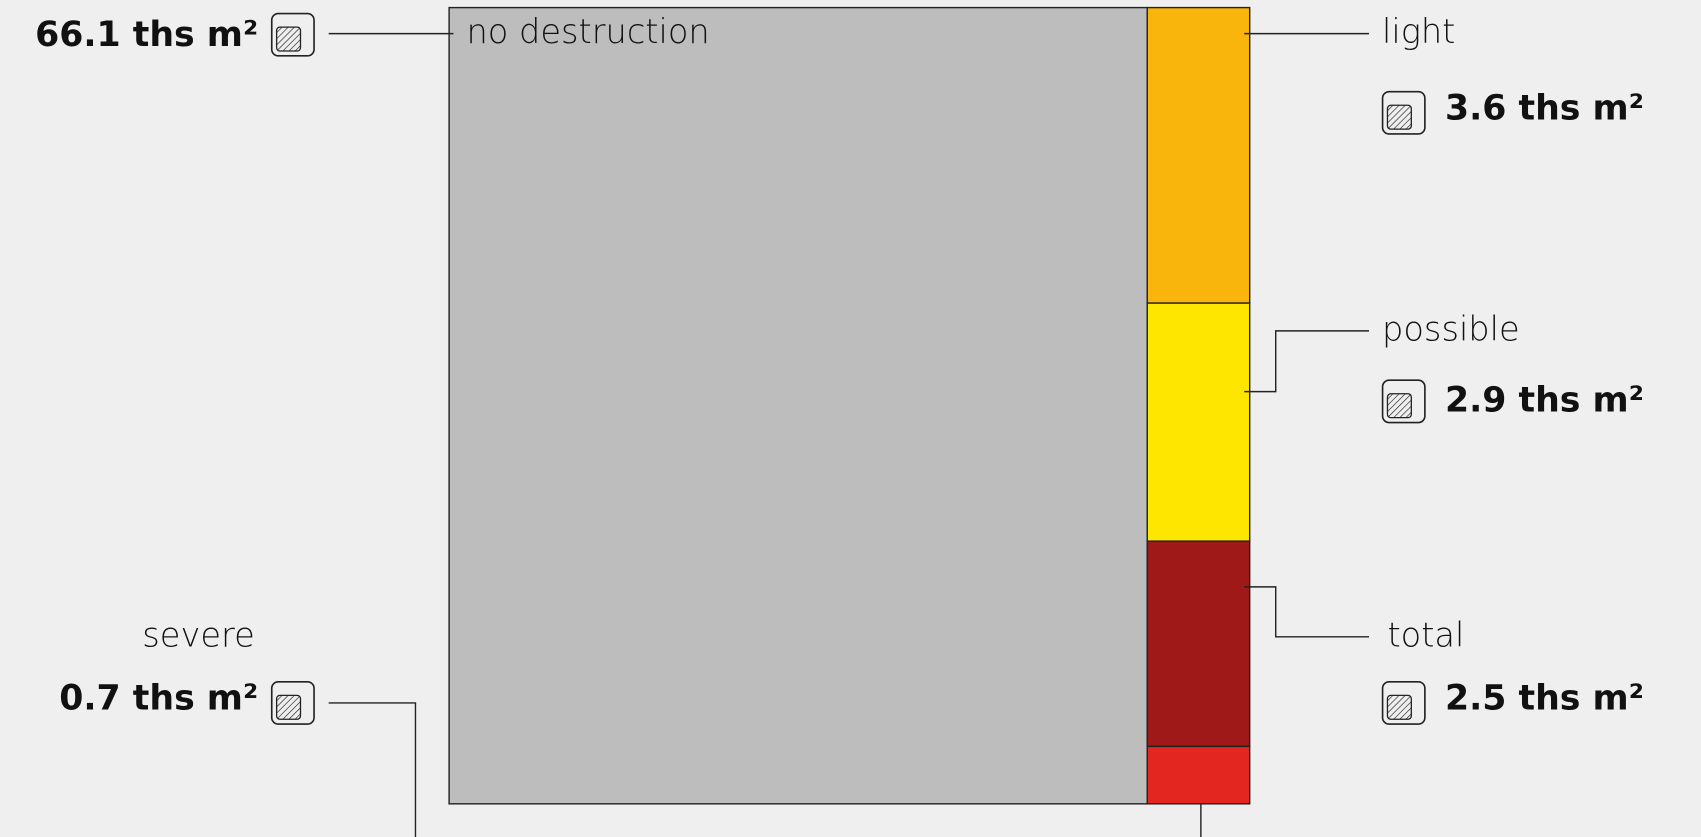 Image resolution: width=1701 pixels, height=837 pixels. Describe the element at coordinates (1544, 699) in the screenshot. I see `value-label: 2.5 ths m²` at that location.